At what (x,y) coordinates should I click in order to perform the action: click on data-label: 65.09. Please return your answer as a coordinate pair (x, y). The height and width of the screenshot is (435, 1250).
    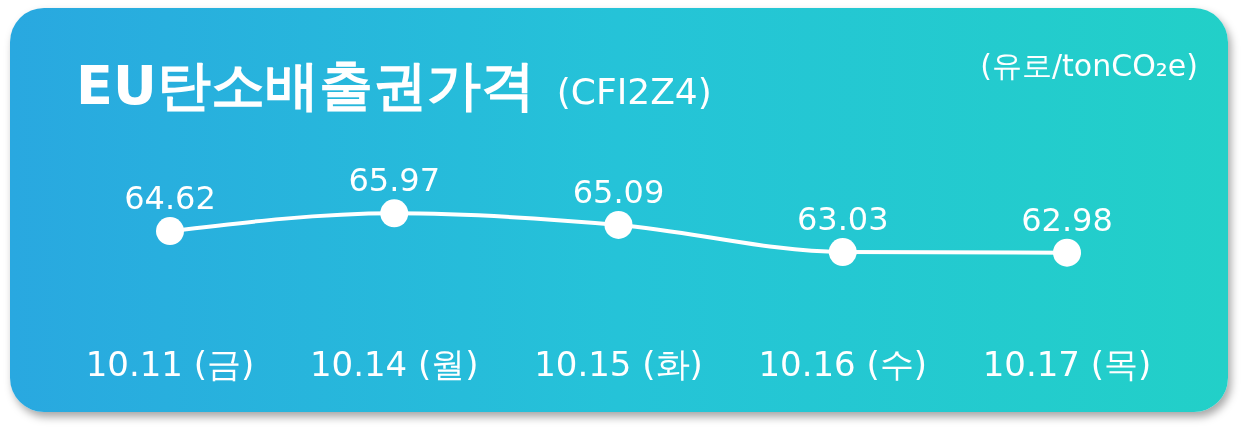
    Looking at the image, I should click on (618, 191).